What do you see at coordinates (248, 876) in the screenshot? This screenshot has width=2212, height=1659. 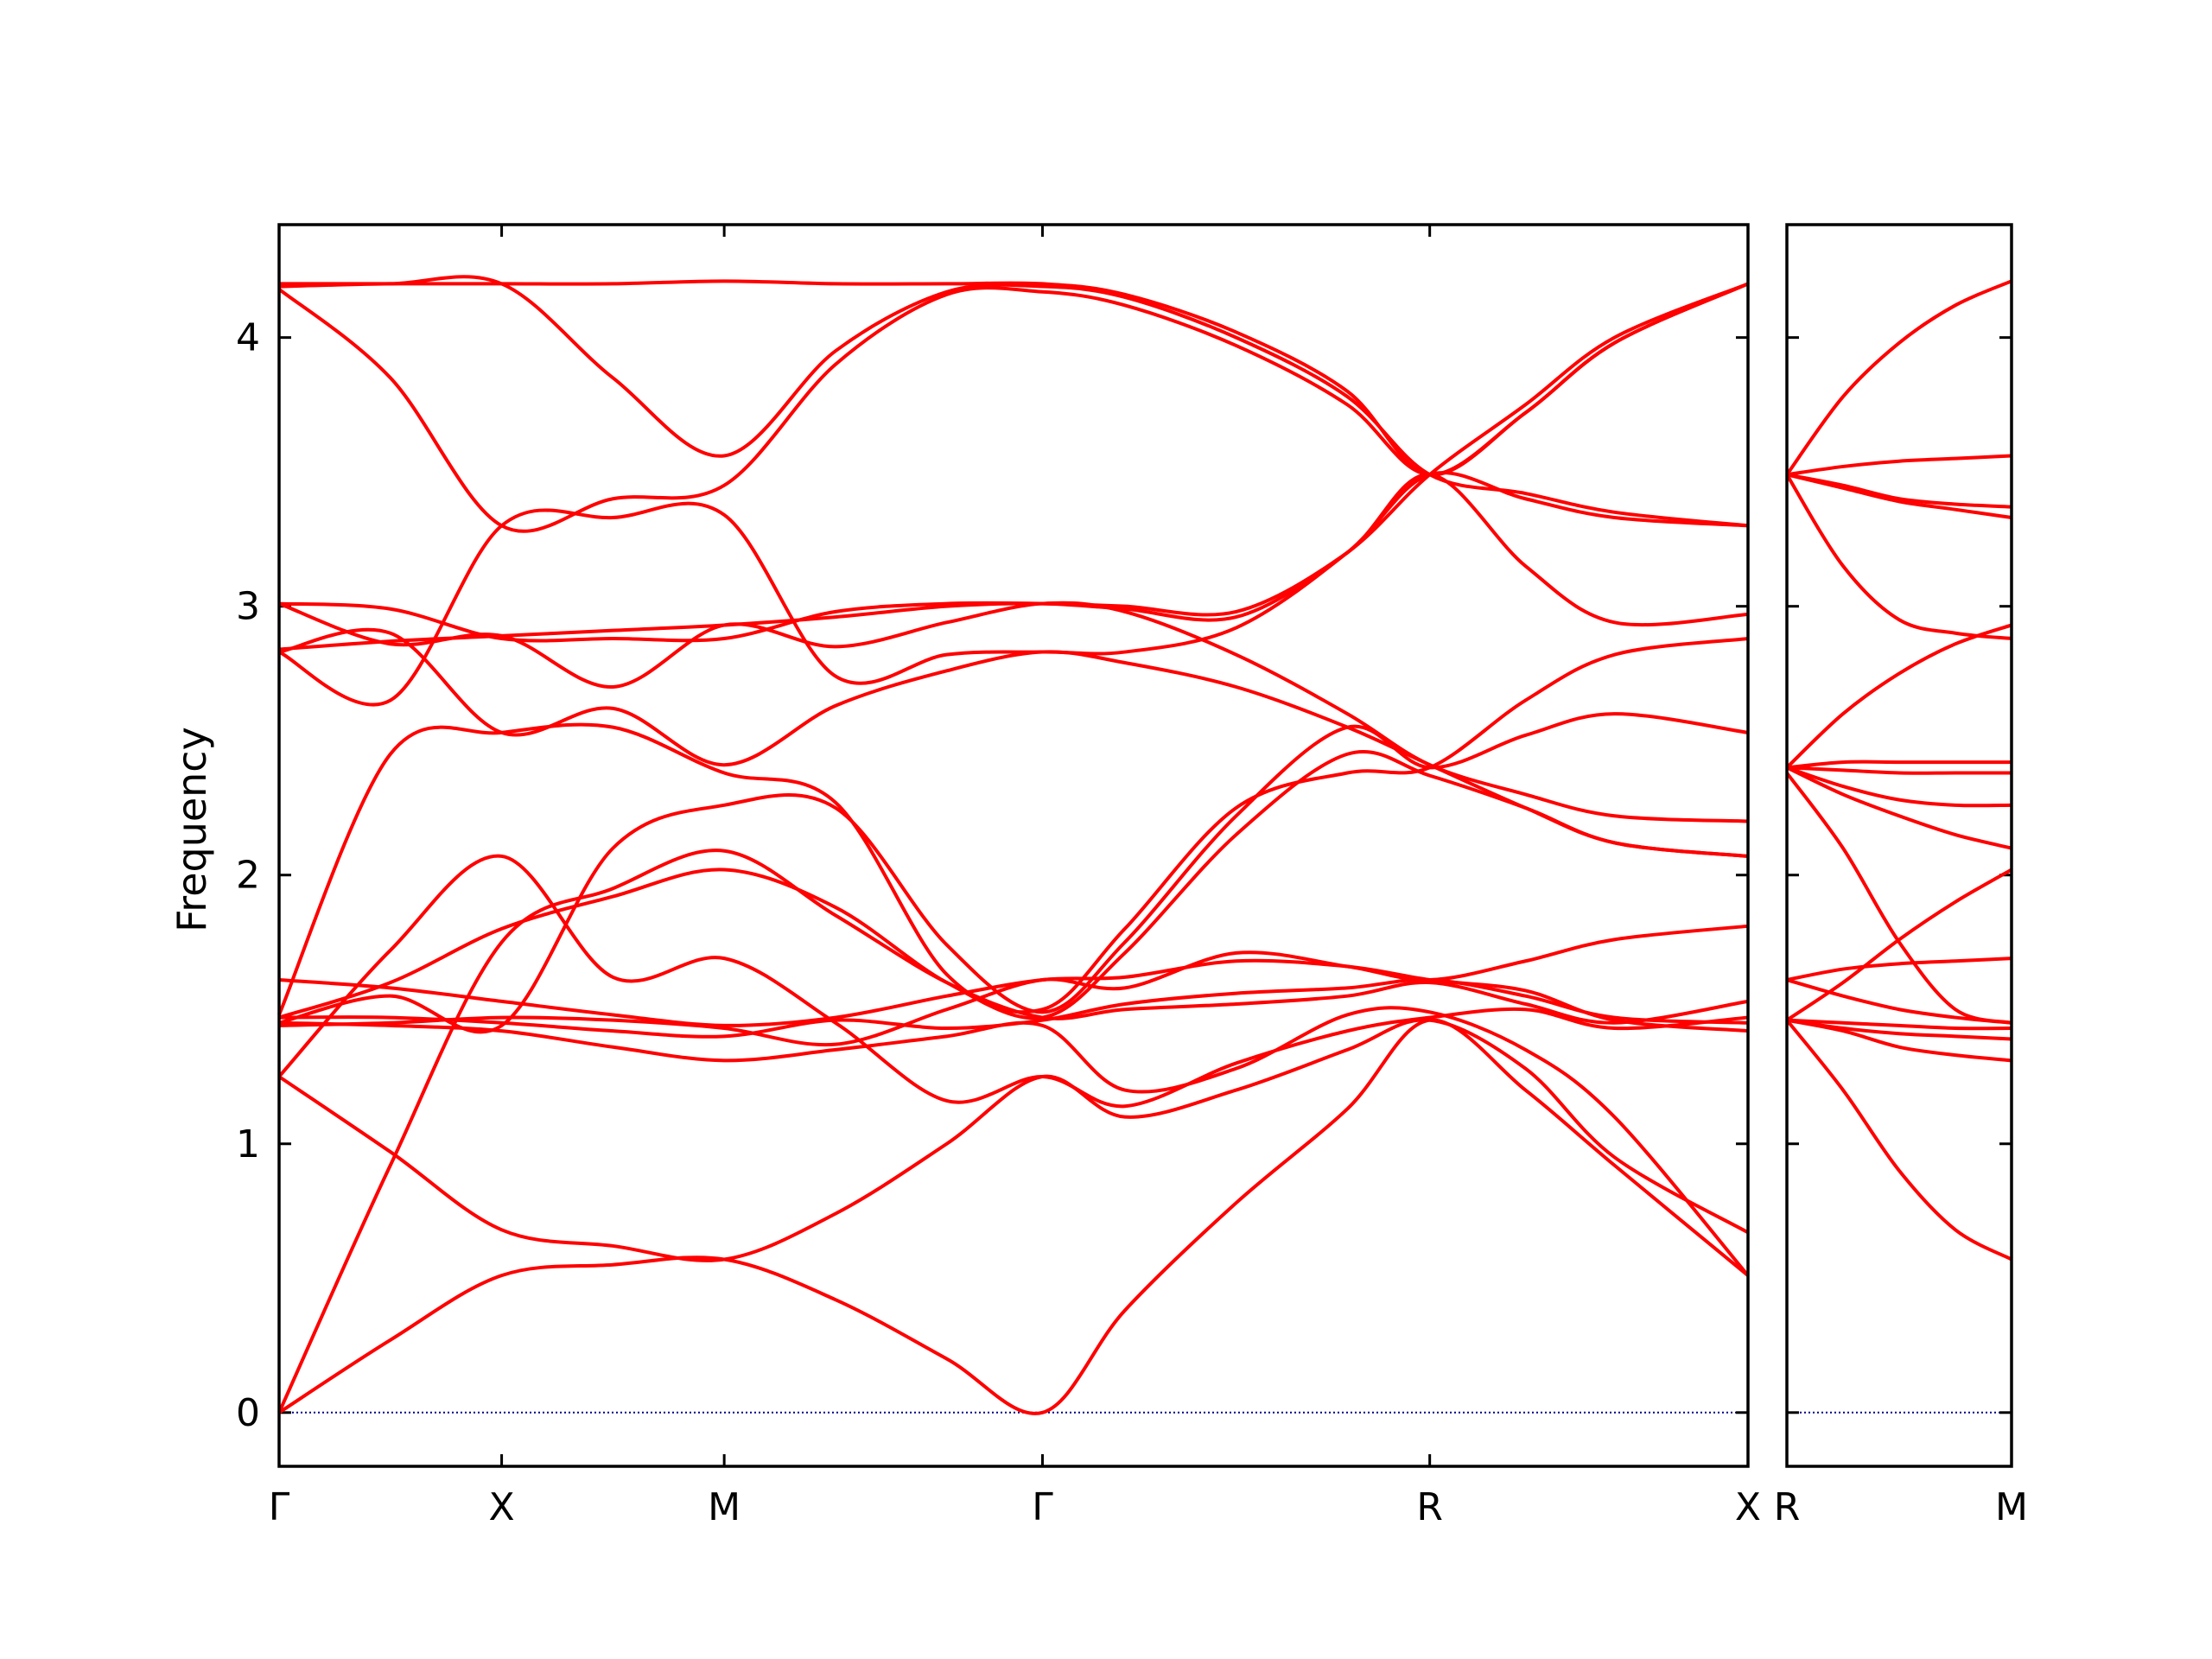 I see `y-tick-label: 2` at bounding box center [248, 876].